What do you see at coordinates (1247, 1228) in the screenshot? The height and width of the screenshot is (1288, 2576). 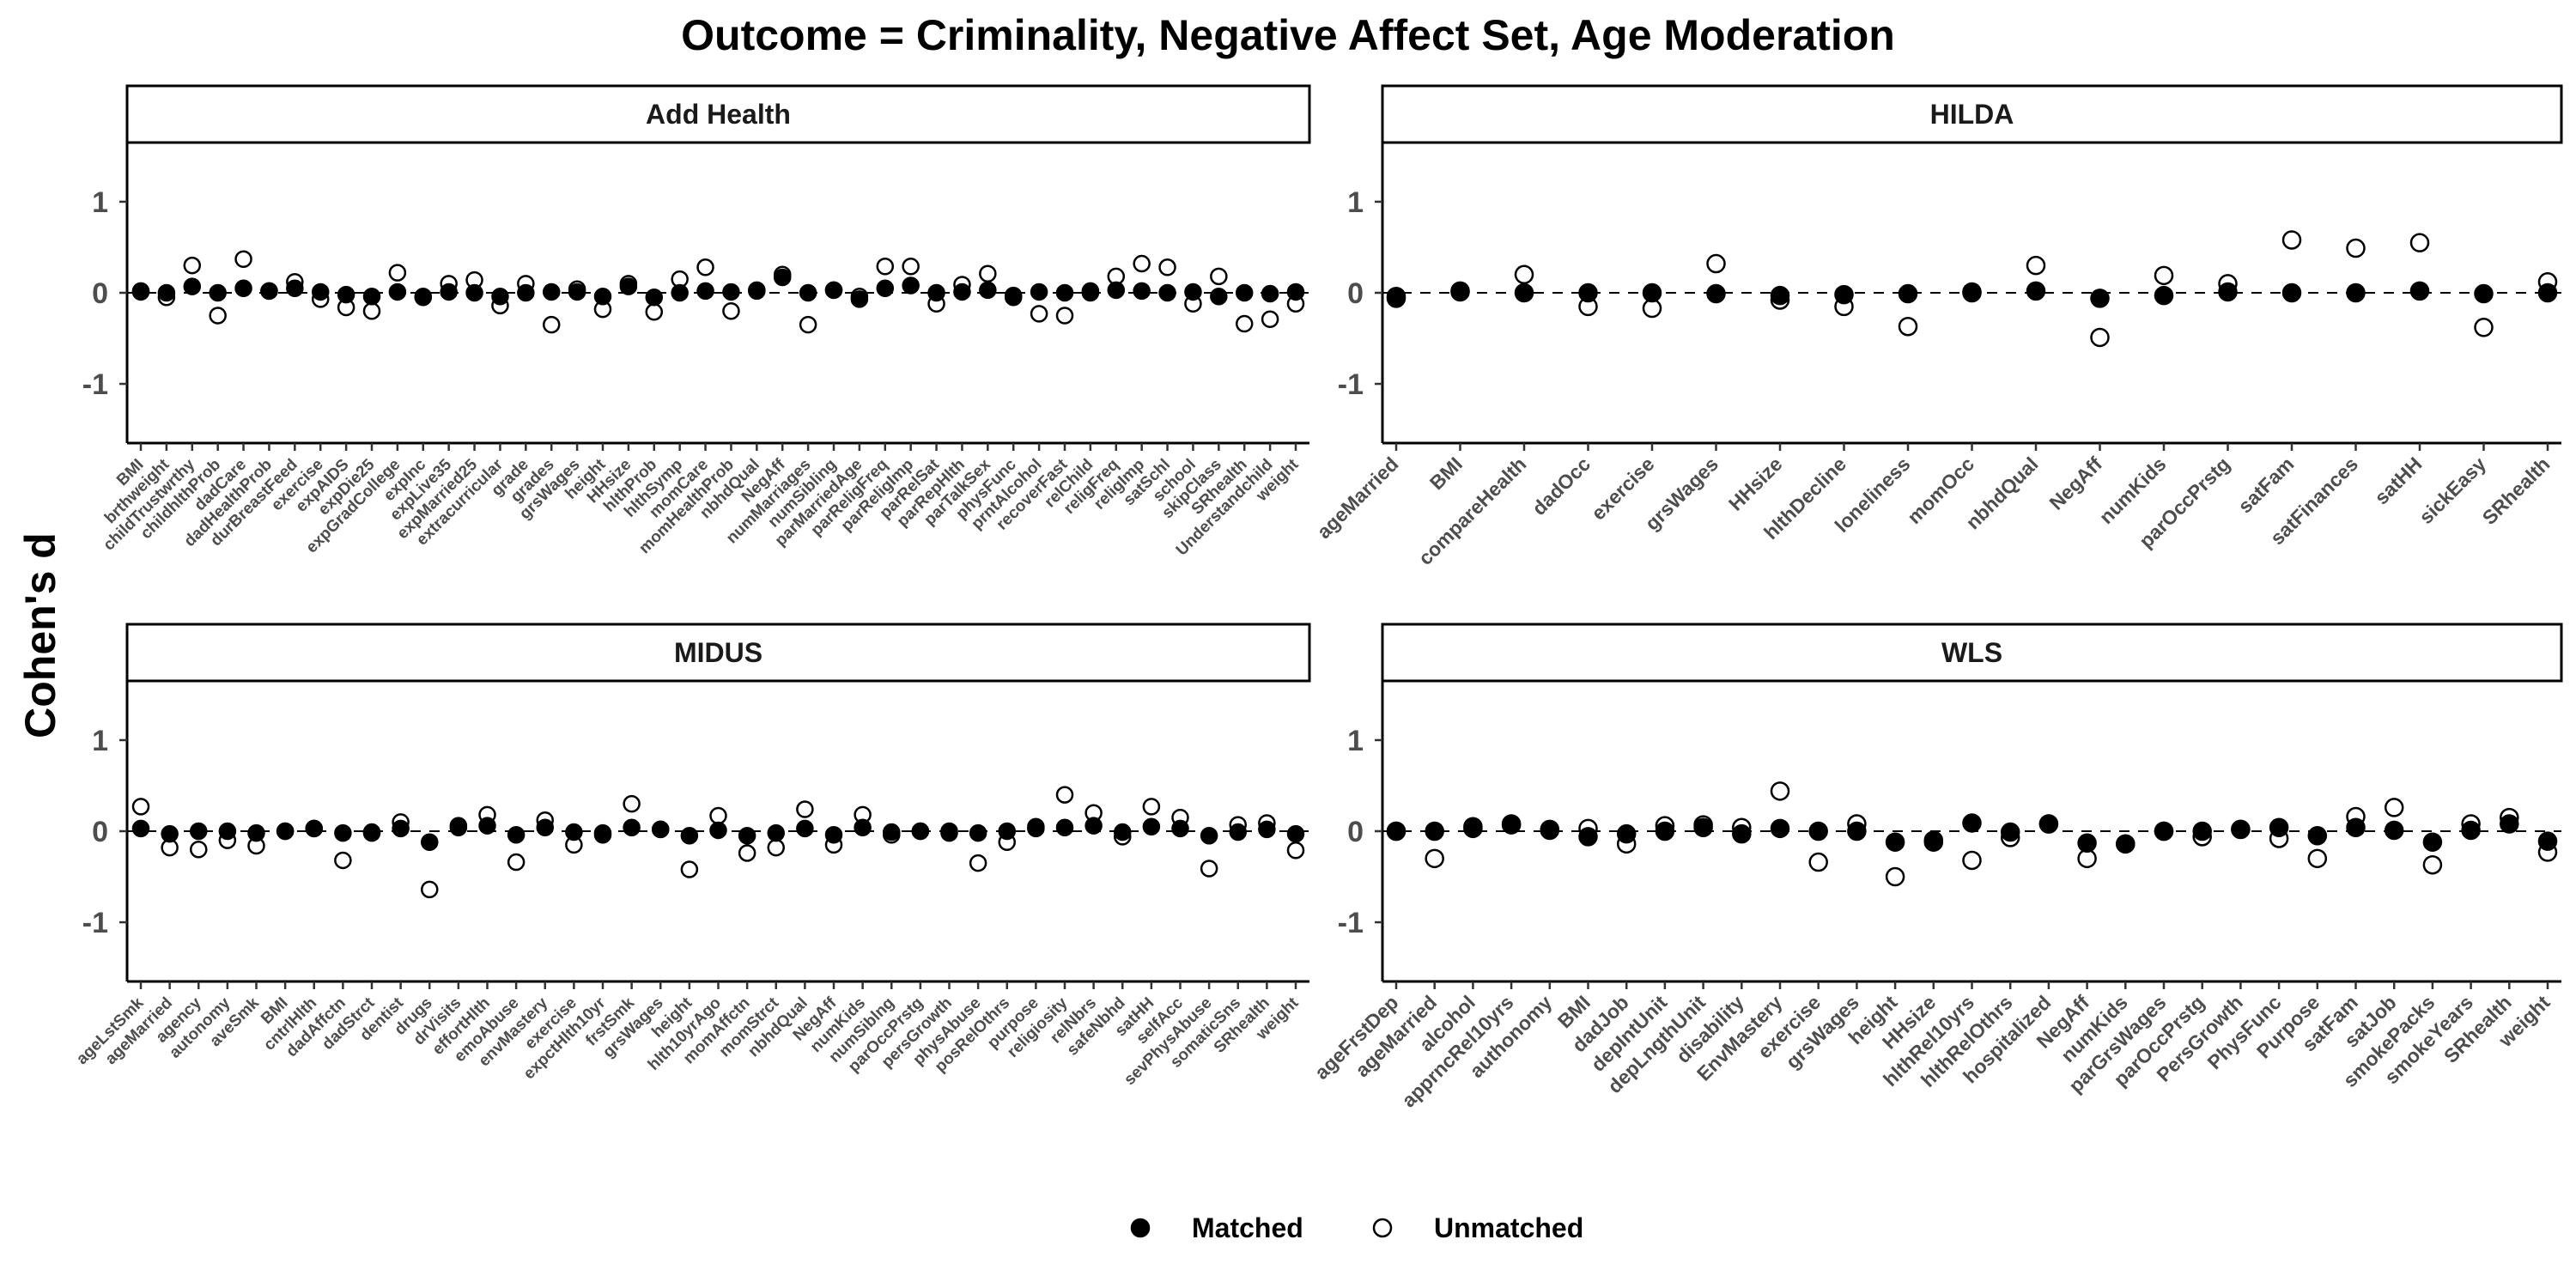 I see `legend-label-matched: Matched` at bounding box center [1247, 1228].